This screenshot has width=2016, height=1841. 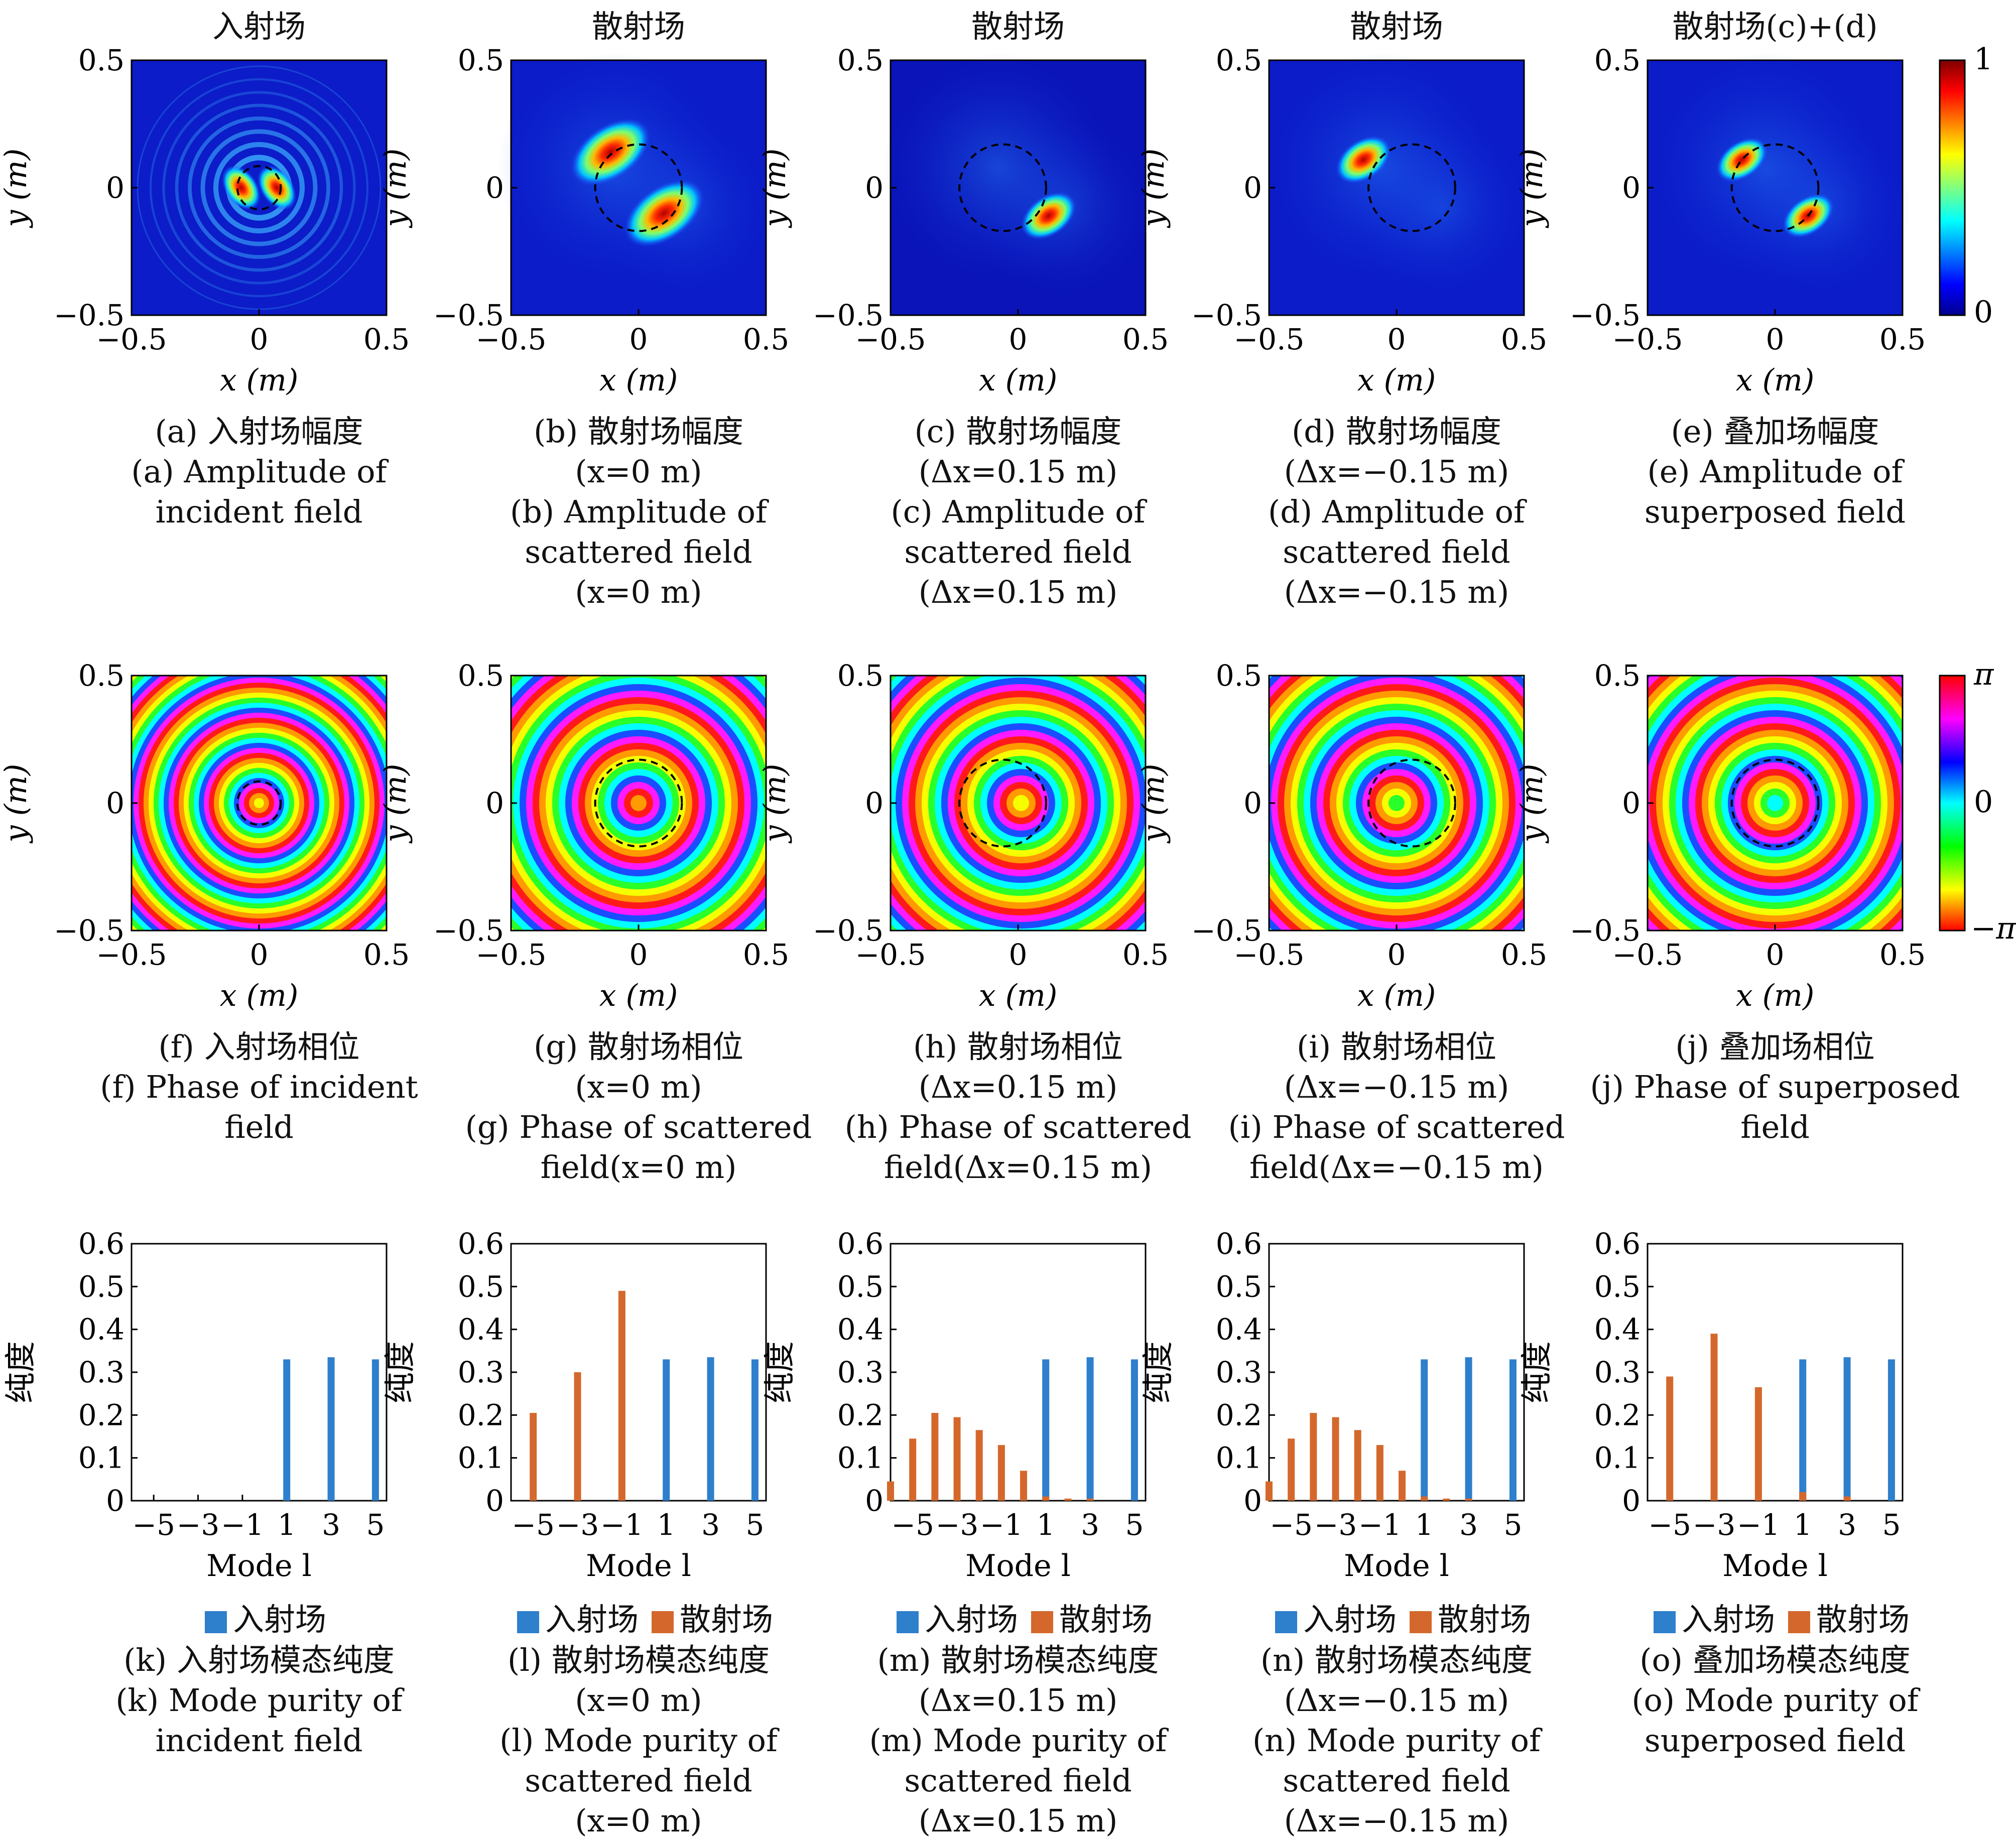 I want to click on caption-line: (l) Mode purity of, so click(x=638, y=1740).